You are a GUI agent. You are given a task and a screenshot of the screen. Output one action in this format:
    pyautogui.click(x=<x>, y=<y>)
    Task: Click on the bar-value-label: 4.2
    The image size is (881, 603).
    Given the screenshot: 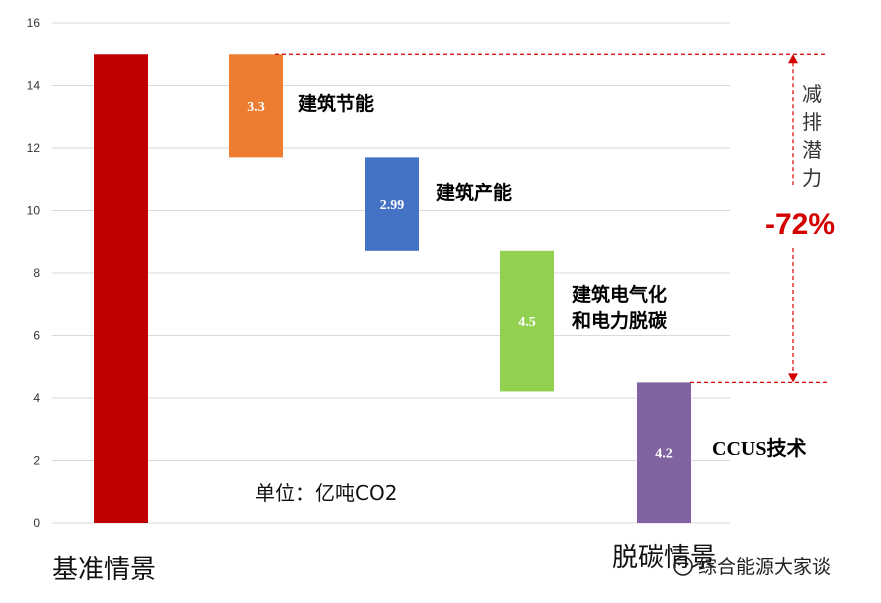 What is the action you would take?
    pyautogui.click(x=664, y=454)
    